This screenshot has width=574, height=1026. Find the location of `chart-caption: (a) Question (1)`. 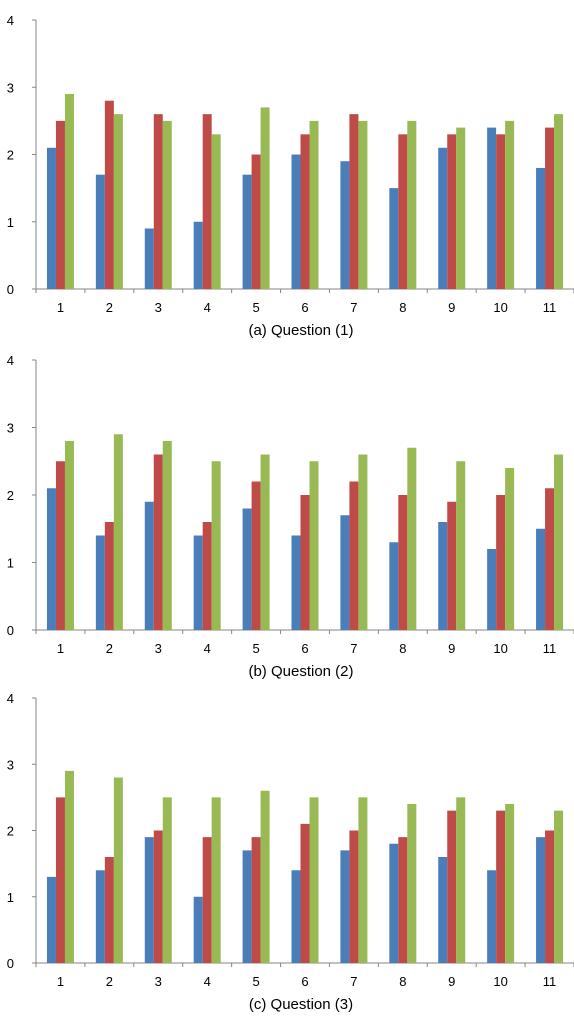

chart-caption: (a) Question (1) is located at coordinates (300, 330).